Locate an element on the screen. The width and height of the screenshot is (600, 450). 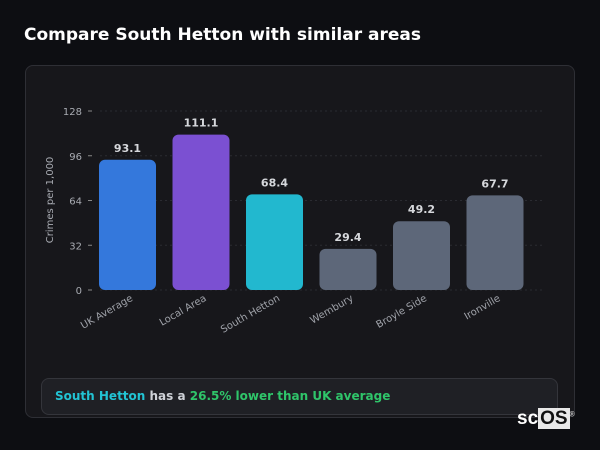
x-tick-label: Wembury is located at coordinates (331, 310).